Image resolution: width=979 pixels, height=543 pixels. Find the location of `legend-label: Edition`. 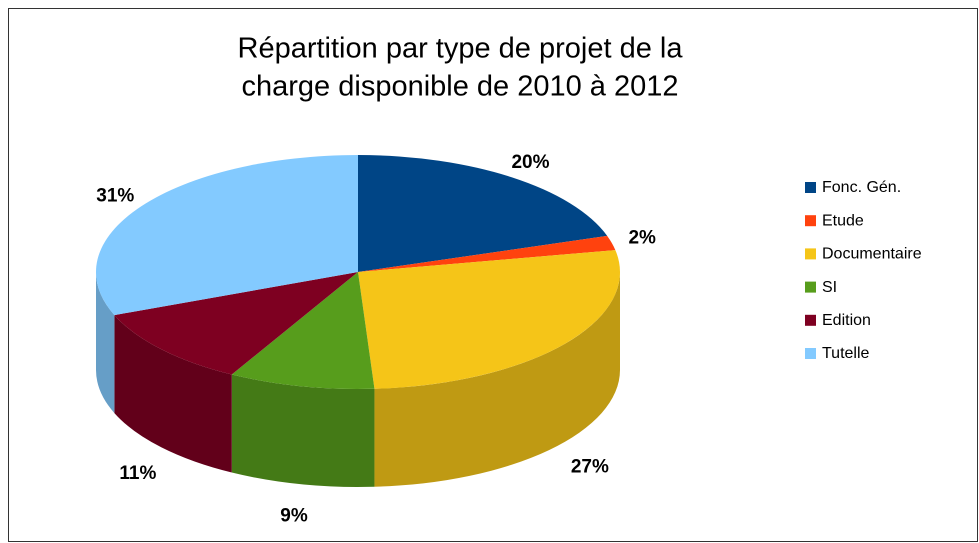

legend-label: Edition is located at coordinates (846, 320).